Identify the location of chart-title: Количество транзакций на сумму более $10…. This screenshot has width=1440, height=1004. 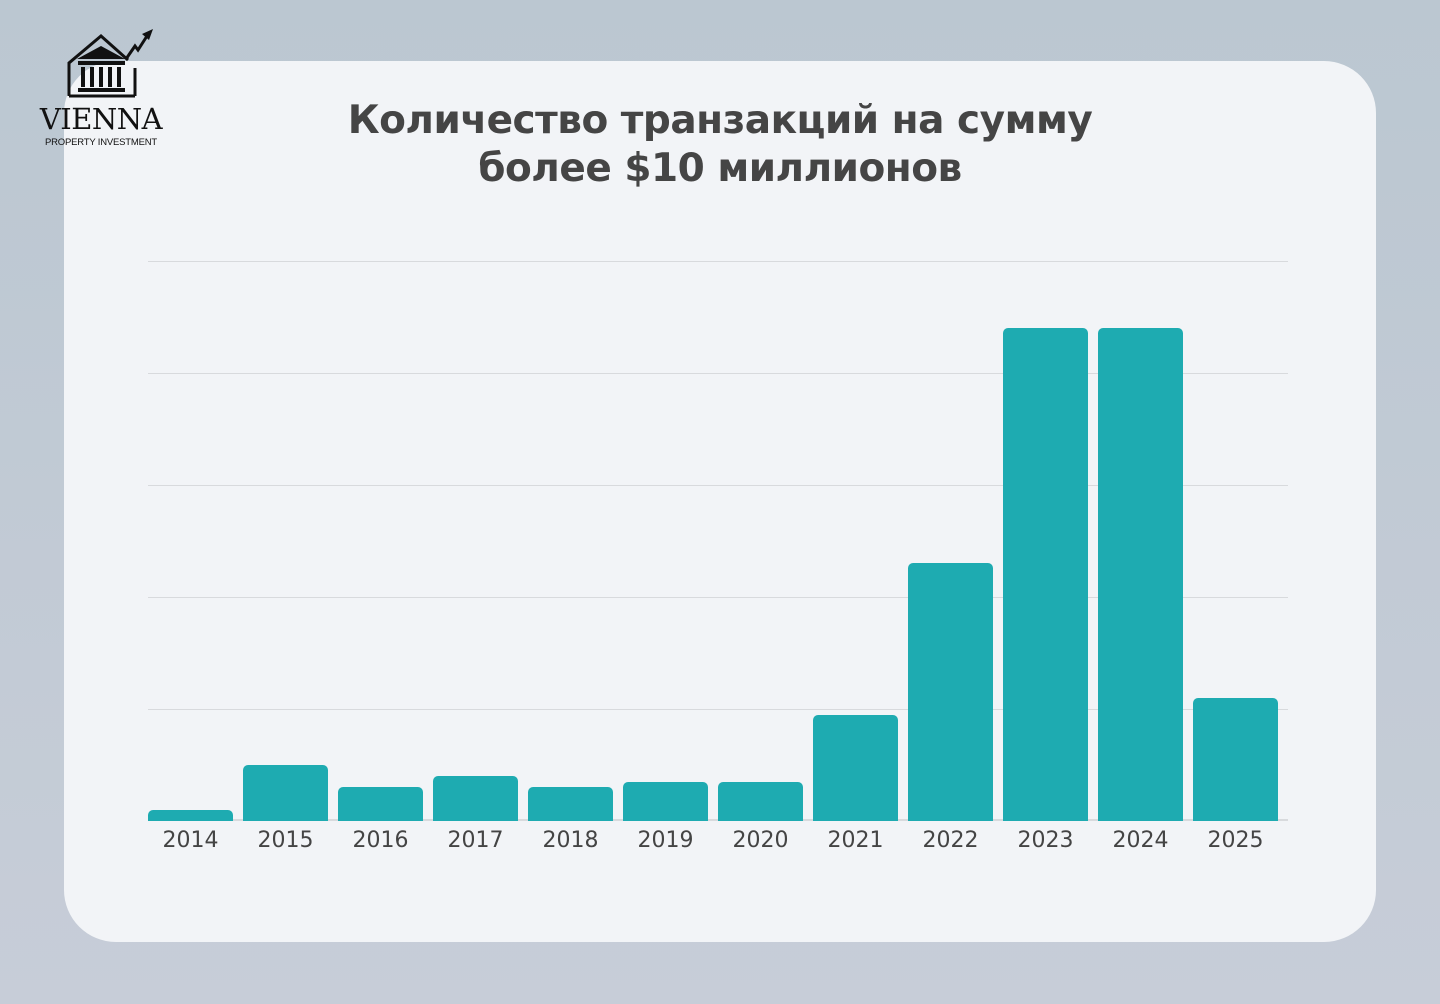
(720, 145).